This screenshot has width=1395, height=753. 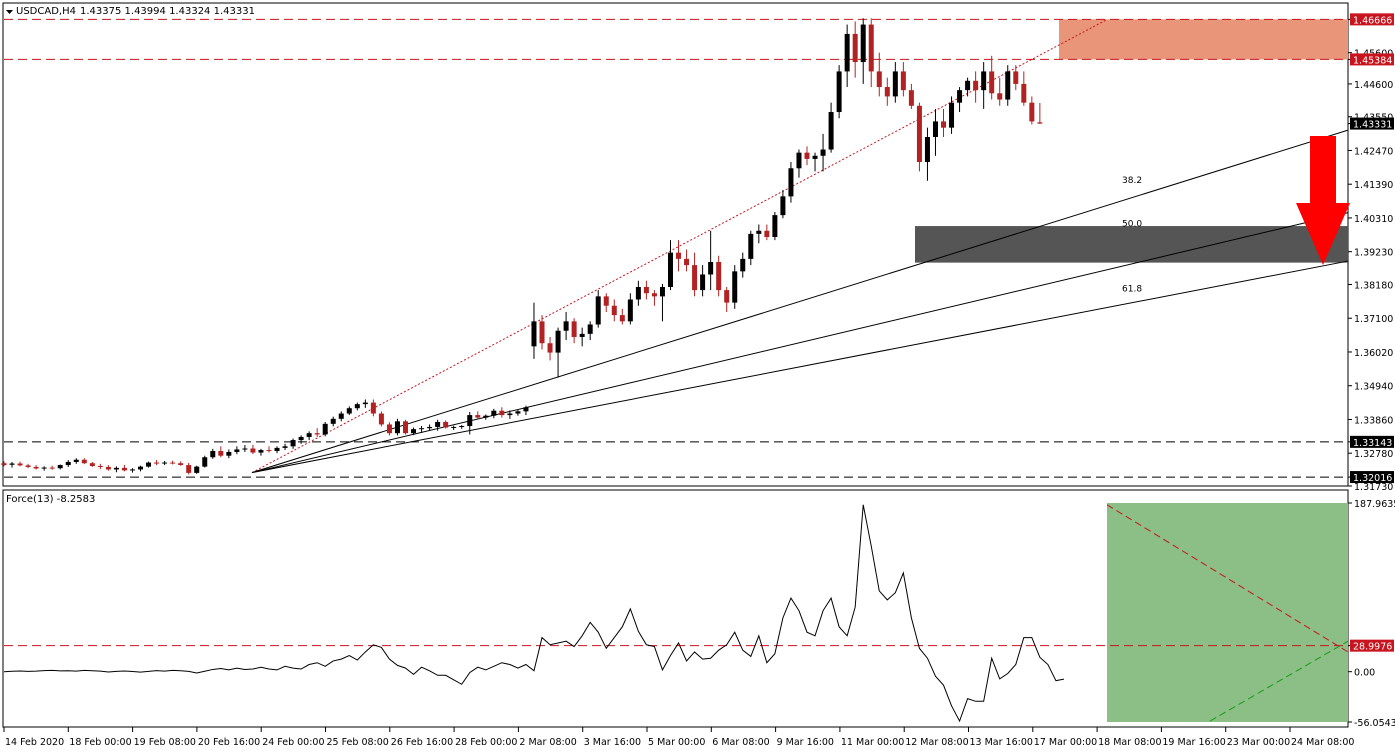 What do you see at coordinates (1373, 85) in the screenshot?
I see `y-tick-label: 1.44600` at bounding box center [1373, 85].